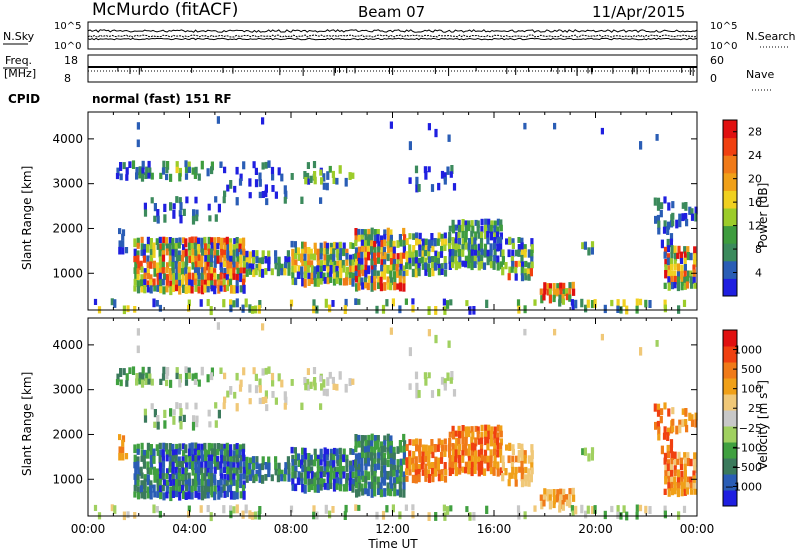 The image size is (800, 554). Describe the element at coordinates (88, 529) in the screenshot. I see `x-tick-label: 00:00` at that location.